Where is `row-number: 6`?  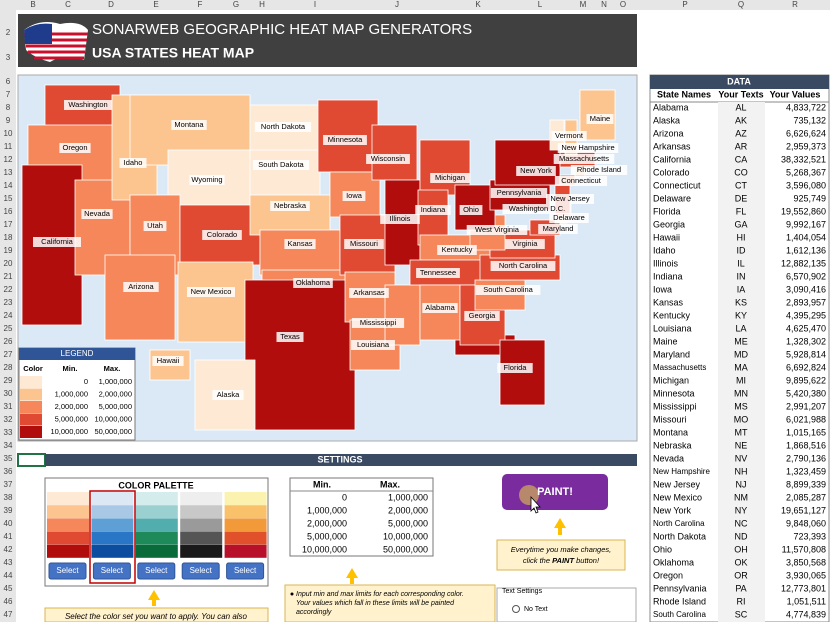
row-number: 6 is located at coordinates (8, 81).